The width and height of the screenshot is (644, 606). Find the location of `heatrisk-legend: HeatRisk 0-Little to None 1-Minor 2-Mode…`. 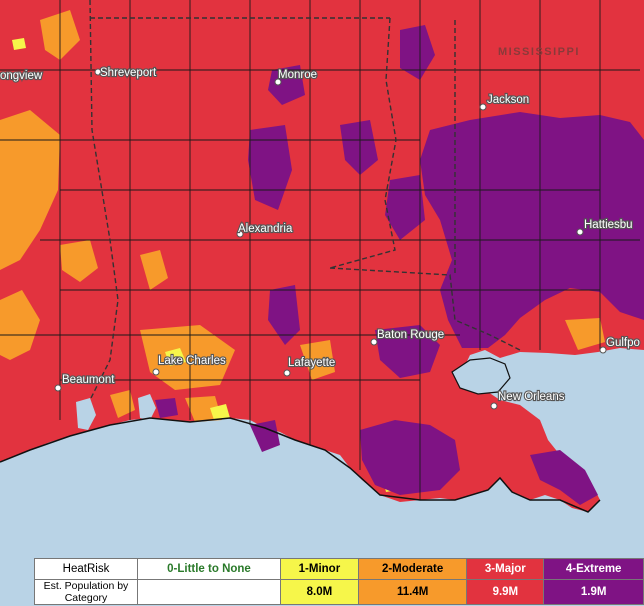

heatrisk-legend: HeatRisk 0-Little to None 1-Minor 2-Mode… is located at coordinates (339, 581).